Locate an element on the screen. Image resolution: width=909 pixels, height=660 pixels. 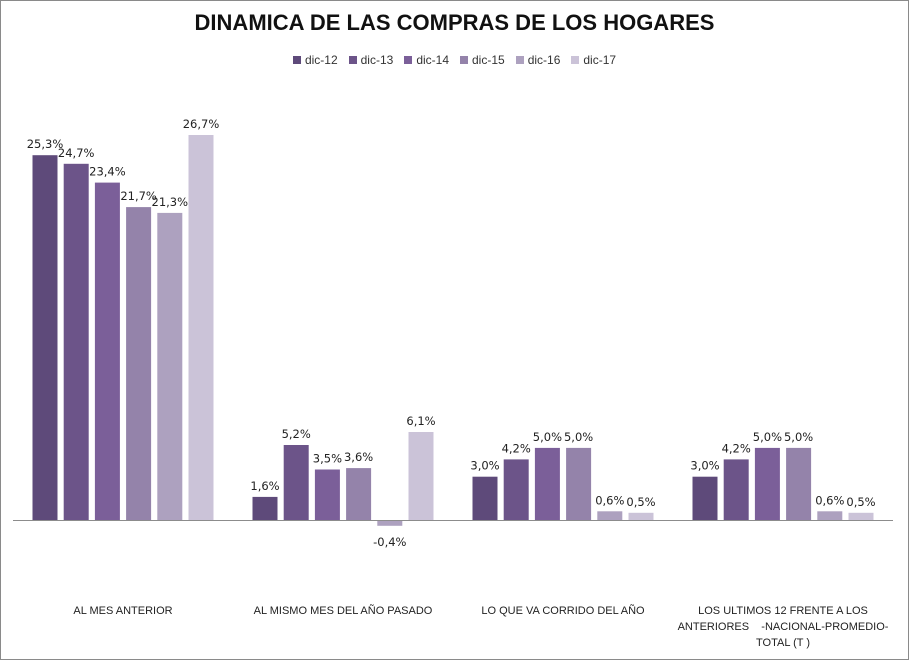
data-label: -0,4% is located at coordinates (389, 542).